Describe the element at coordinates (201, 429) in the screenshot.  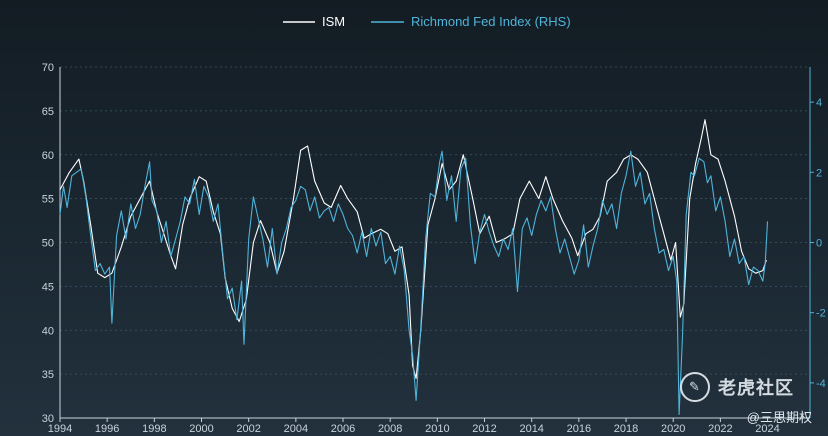
I see `x-tick-label: 2000` at that location.